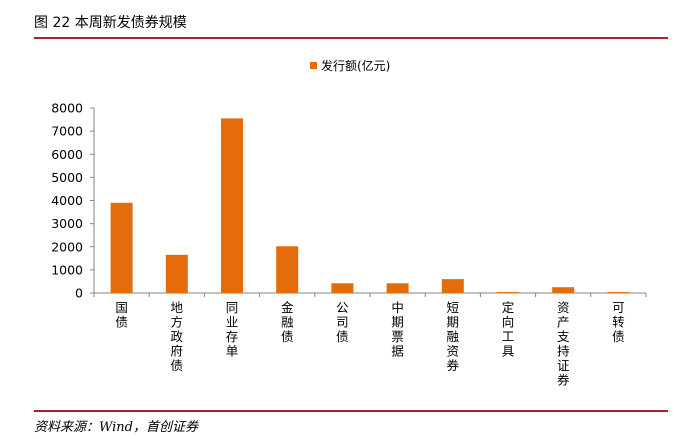 The width and height of the screenshot is (696, 439). I want to click on x-tick-label: 中期票据, so click(397, 329).